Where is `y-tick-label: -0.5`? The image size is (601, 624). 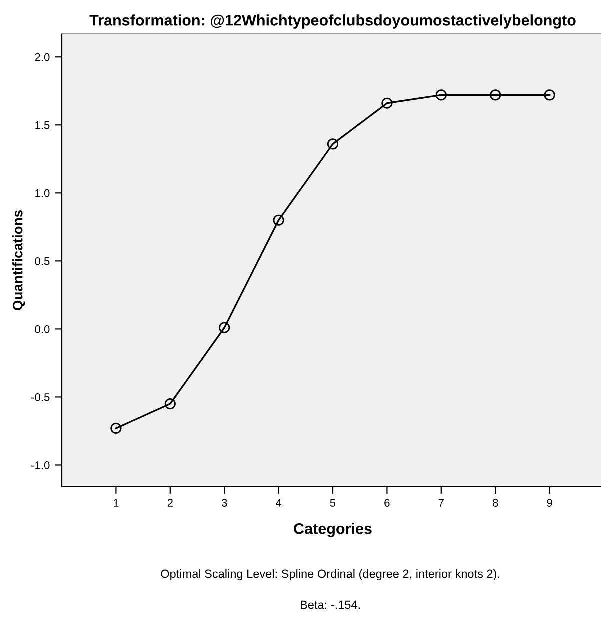 y-tick-label: -0.5 is located at coordinates (41, 397).